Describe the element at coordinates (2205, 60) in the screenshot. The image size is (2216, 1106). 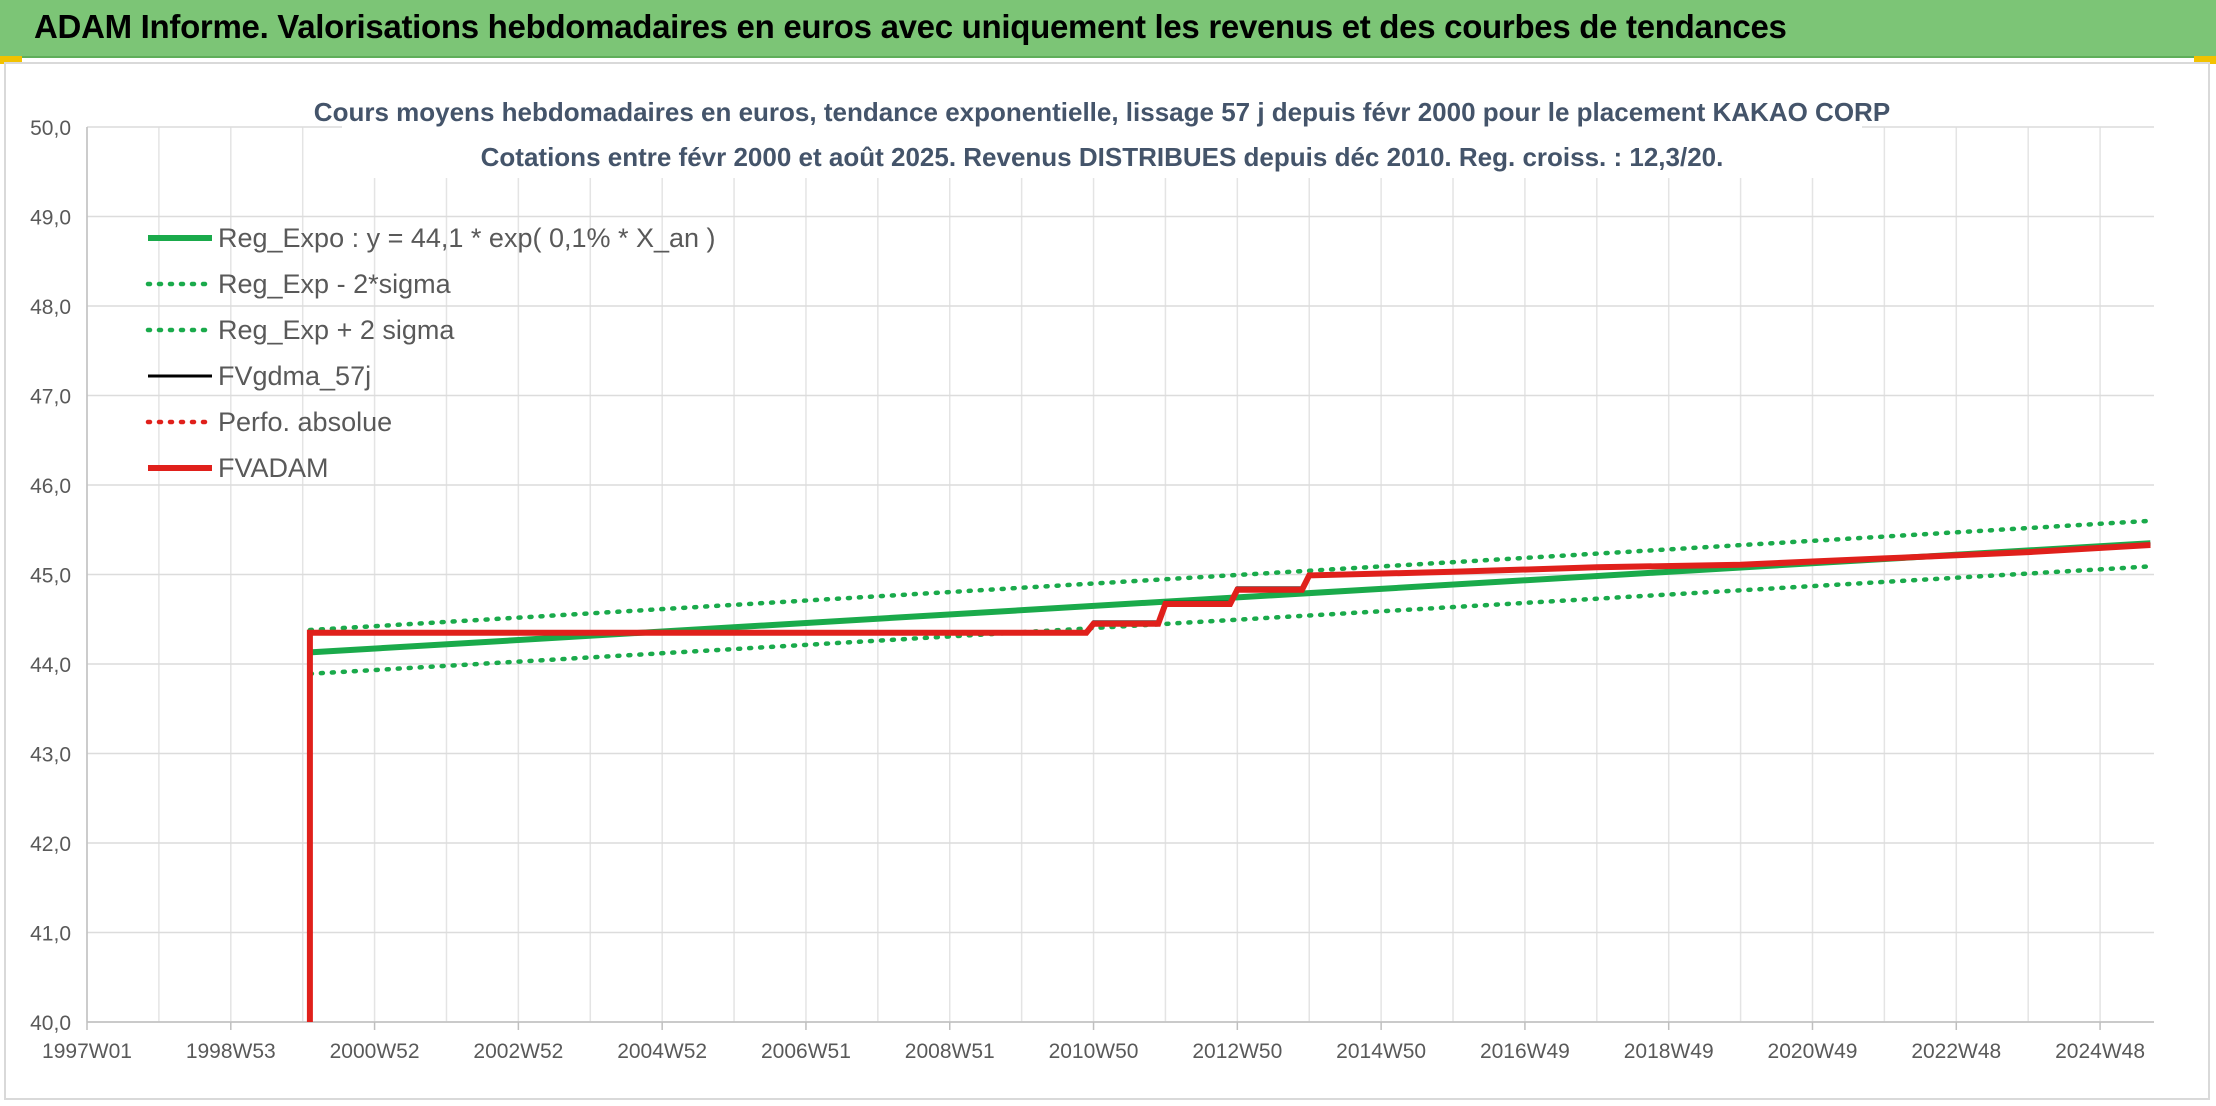
I see `corner-marker-right` at that location.